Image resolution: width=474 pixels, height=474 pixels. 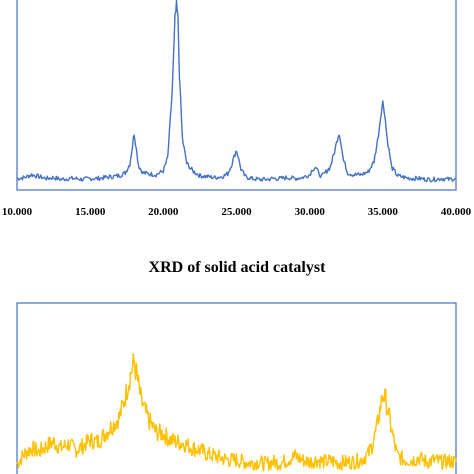 I want to click on x-tick-label: 30.000, so click(x=310, y=212).